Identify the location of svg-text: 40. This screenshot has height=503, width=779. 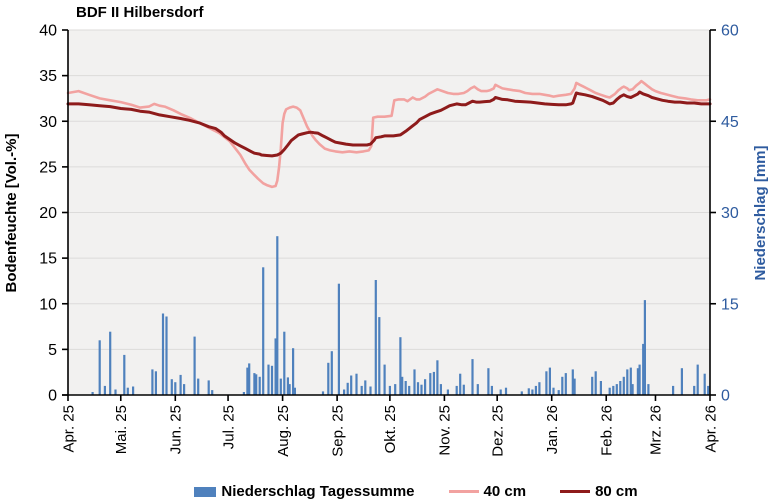
(48, 31).